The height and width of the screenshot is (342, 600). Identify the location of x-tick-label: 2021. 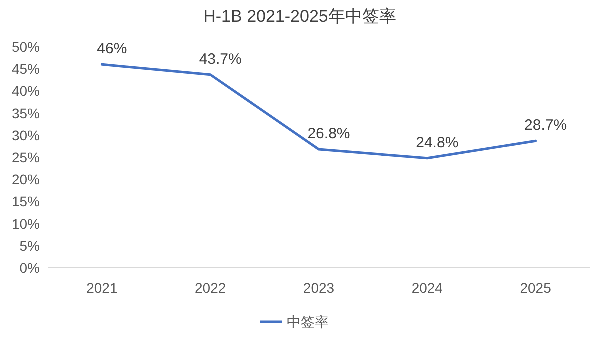
(102, 288).